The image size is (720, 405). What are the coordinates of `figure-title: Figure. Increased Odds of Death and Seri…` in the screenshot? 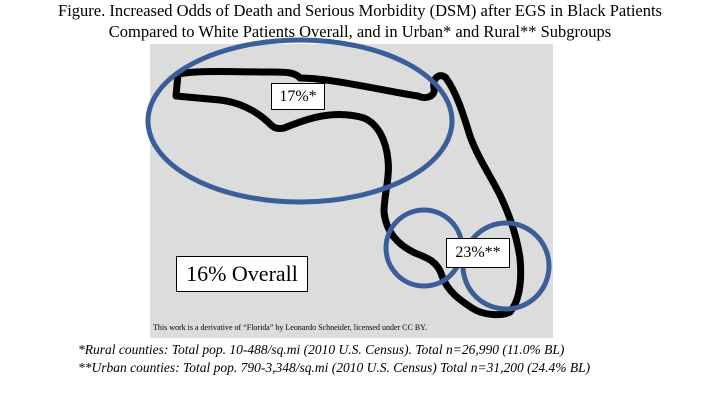 It's located at (360, 21).